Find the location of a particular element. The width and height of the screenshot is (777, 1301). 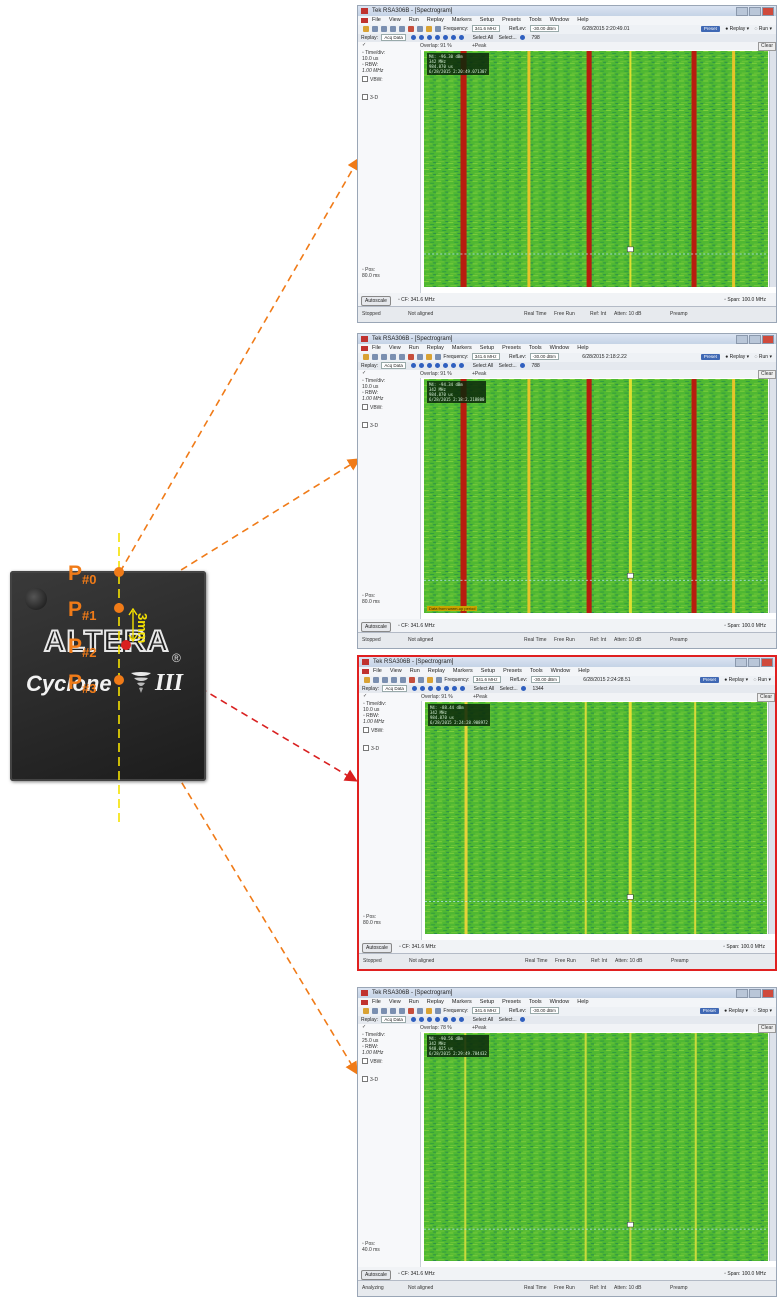

position-readout: ▫ Pos: 80.0 ms is located at coordinates (372, 920).